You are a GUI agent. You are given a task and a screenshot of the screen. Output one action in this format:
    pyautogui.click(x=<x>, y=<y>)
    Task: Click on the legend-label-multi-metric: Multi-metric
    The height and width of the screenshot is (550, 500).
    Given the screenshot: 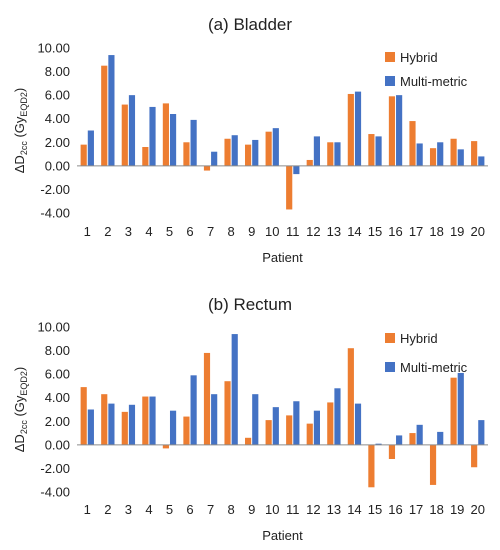 What is the action you would take?
    pyautogui.click(x=434, y=367)
    